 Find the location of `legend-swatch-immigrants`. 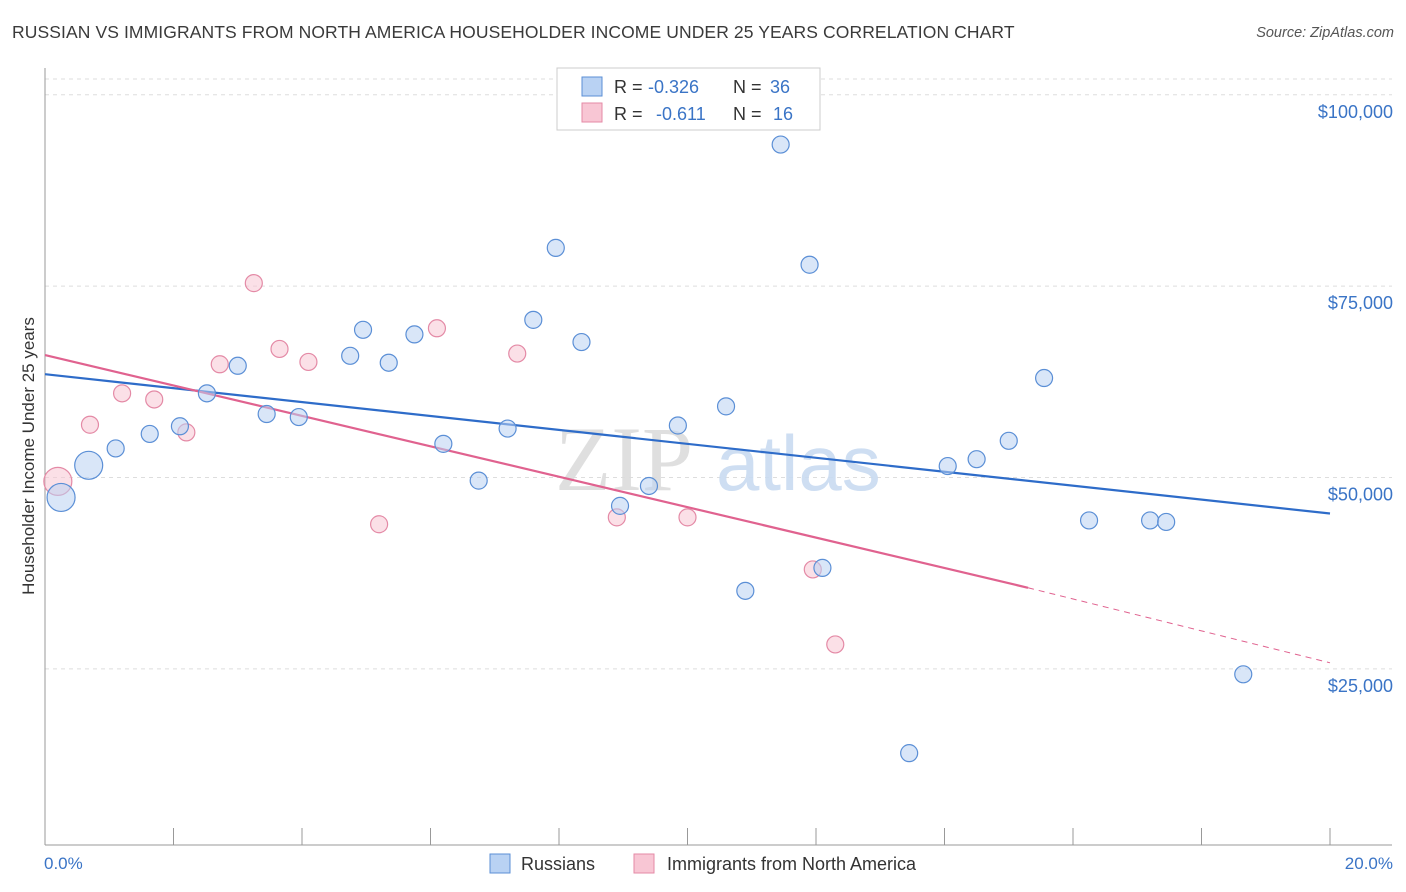

legend-swatch-immigrants is located at coordinates (592, 112).